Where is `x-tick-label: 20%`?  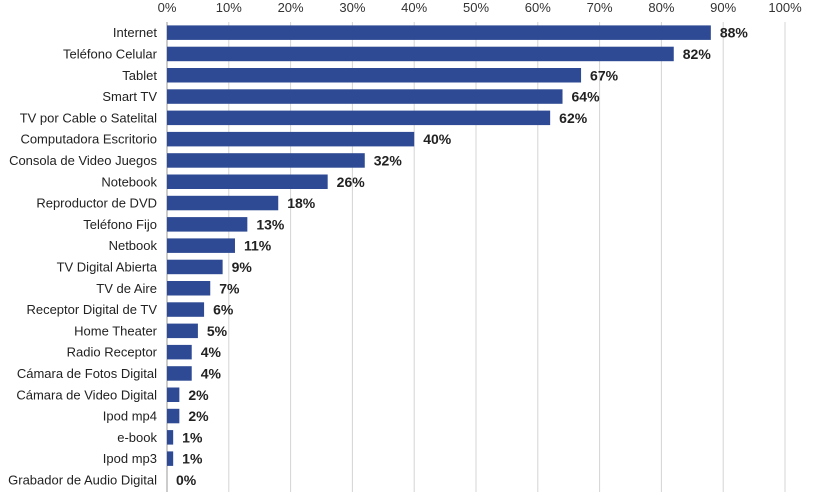 x-tick-label: 20% is located at coordinates (291, 7).